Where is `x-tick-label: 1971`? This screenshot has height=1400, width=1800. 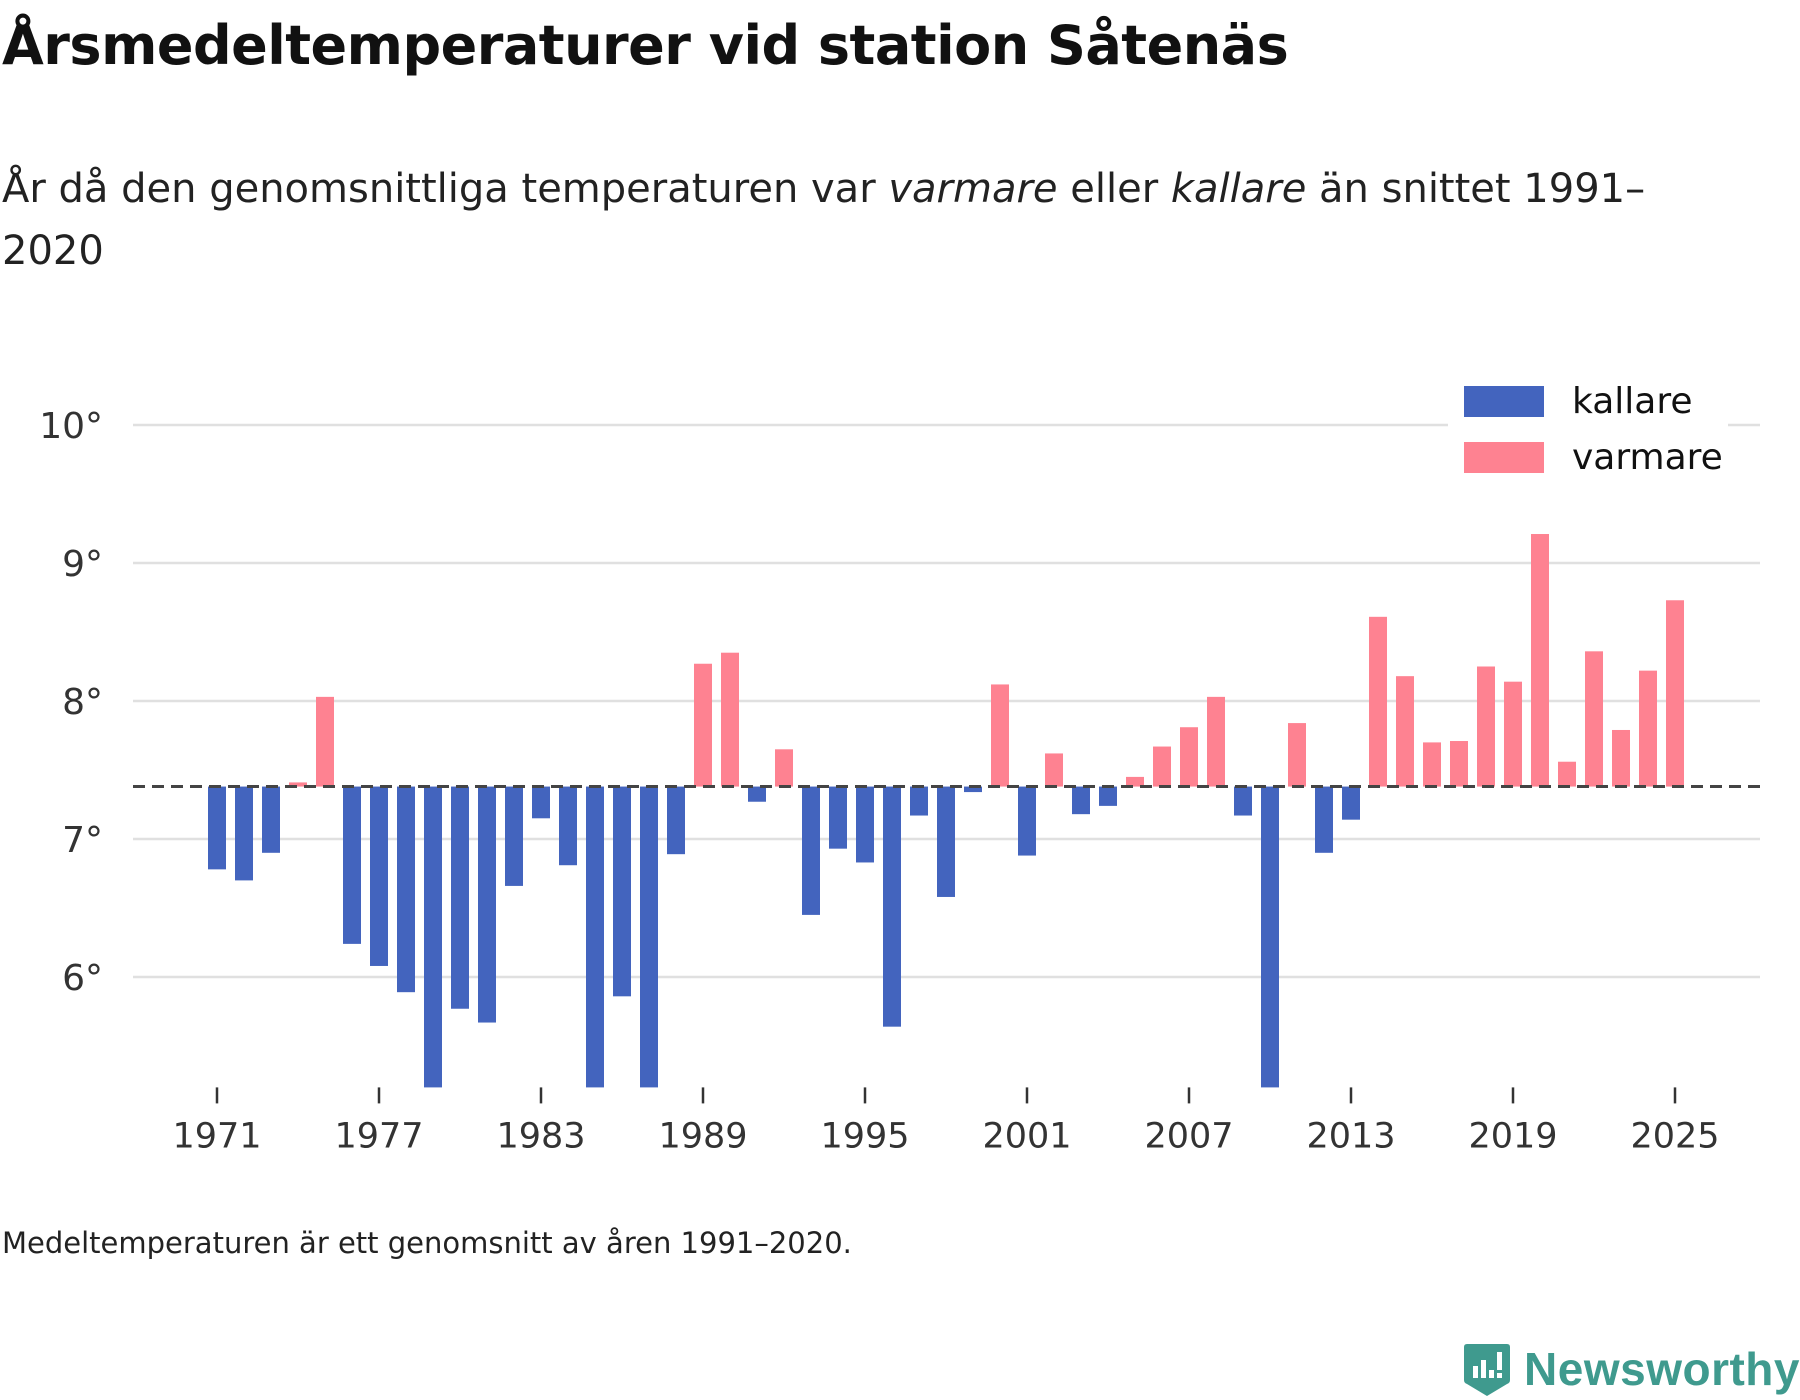 x-tick-label: 1971 is located at coordinates (216, 1136).